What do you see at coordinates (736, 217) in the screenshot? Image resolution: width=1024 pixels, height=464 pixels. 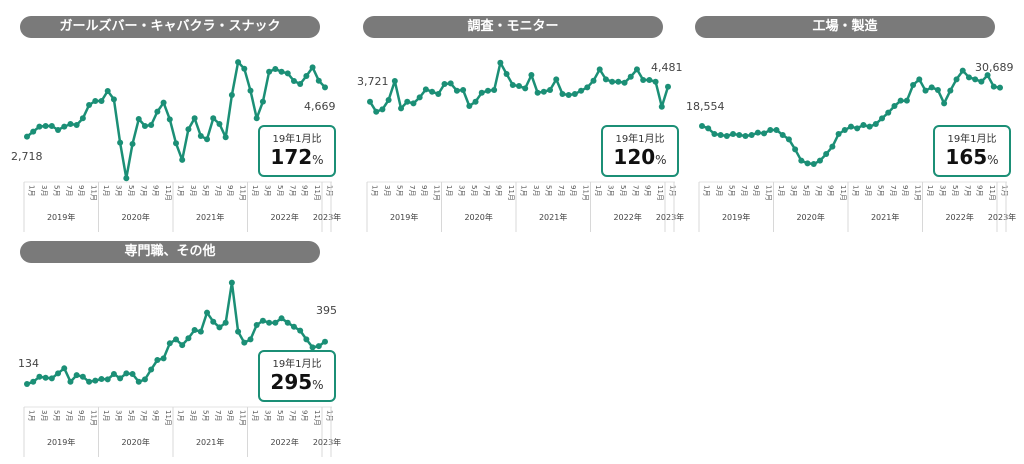 I see `year-tick-label: 2019年` at bounding box center [736, 217].